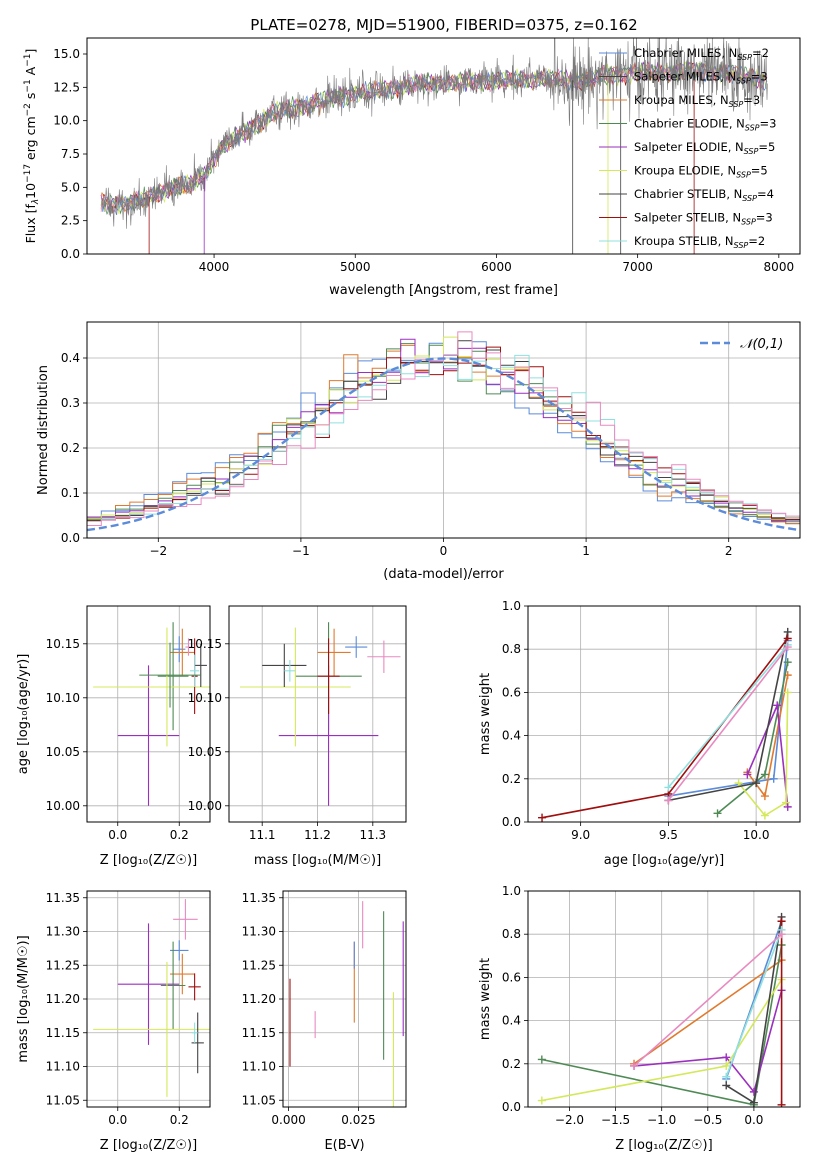 This screenshot has height=1170, width=819. I want to click on y-tick-label: 11.20, so click(63, 999).